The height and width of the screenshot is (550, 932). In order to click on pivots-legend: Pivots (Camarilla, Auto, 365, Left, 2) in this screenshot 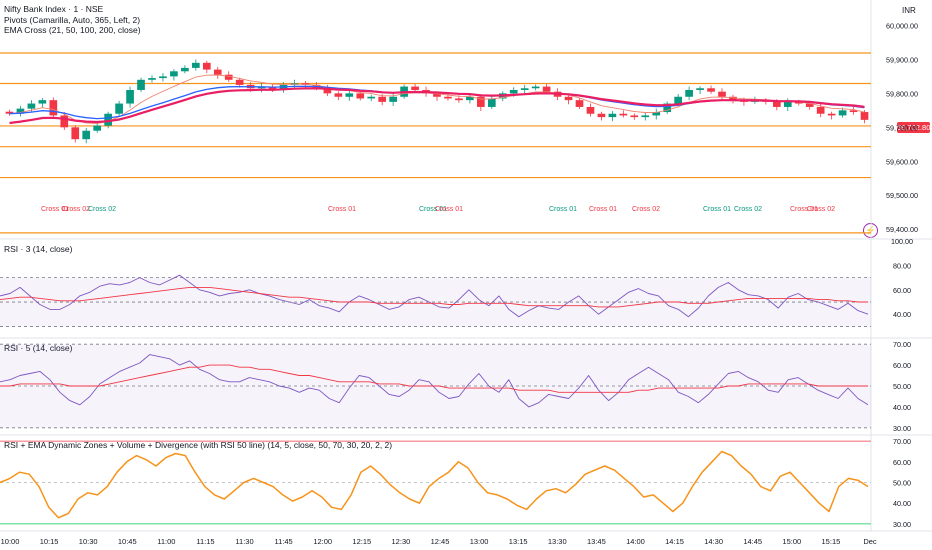, I will do `click(72, 19)`.